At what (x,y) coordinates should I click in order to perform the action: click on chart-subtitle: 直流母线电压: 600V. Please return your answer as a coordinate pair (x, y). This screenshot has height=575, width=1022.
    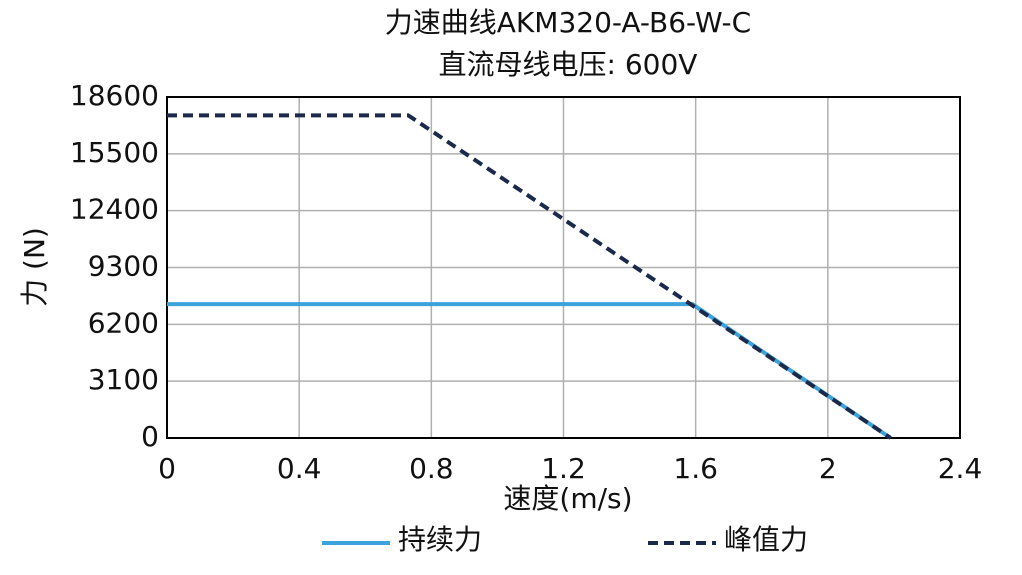
    Looking at the image, I should click on (568, 64).